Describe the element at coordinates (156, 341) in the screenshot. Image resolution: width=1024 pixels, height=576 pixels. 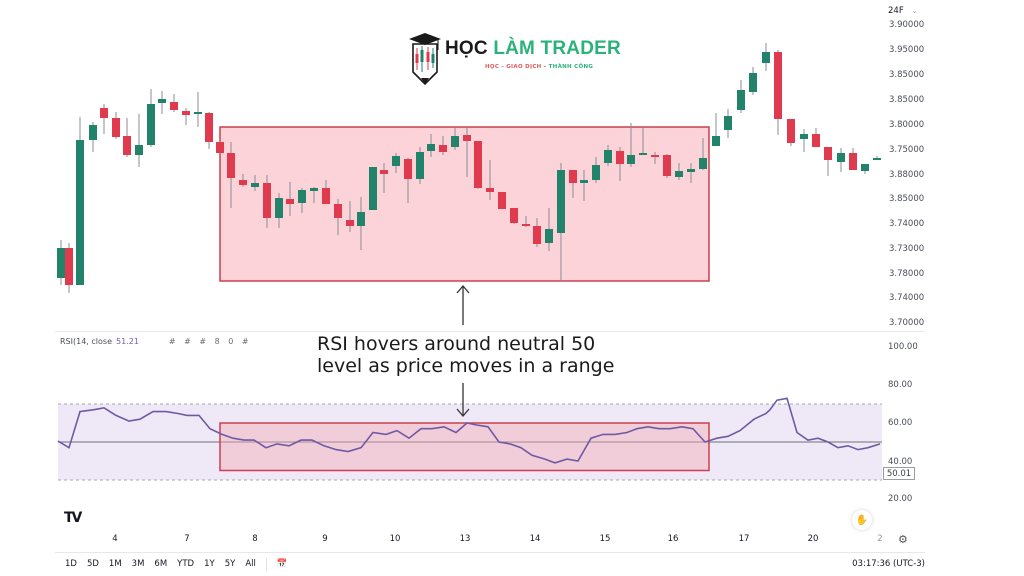
I see `rsi-legend: RSI(14, close 51.21 # # # 8 0 #` at that location.